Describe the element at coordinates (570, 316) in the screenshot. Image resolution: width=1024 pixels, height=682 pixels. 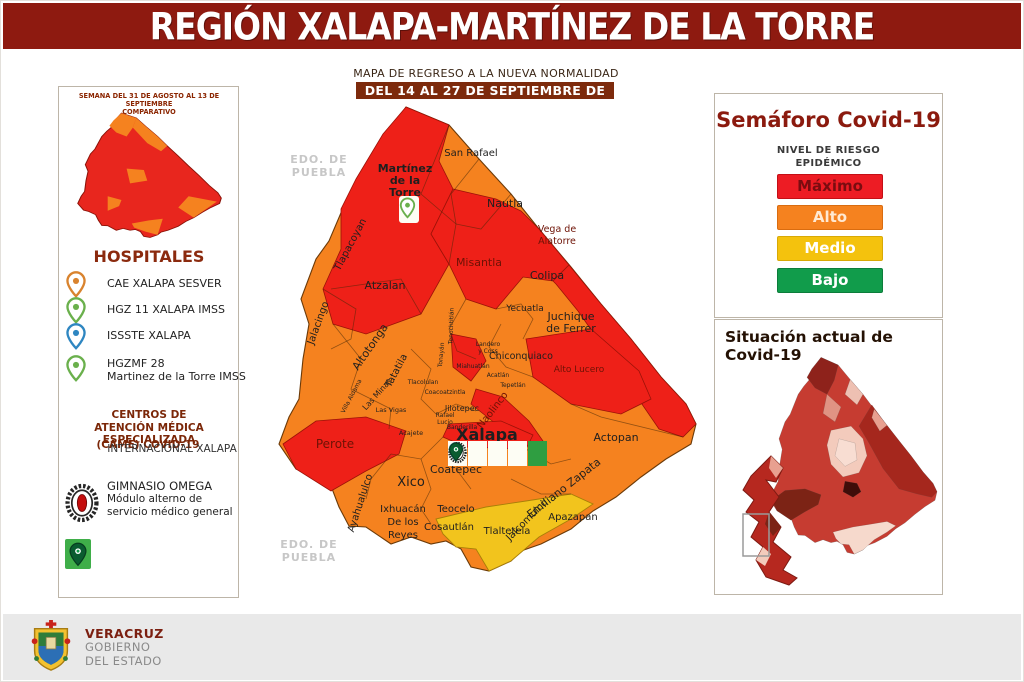
I see `municipality-label: Juchique` at that location.